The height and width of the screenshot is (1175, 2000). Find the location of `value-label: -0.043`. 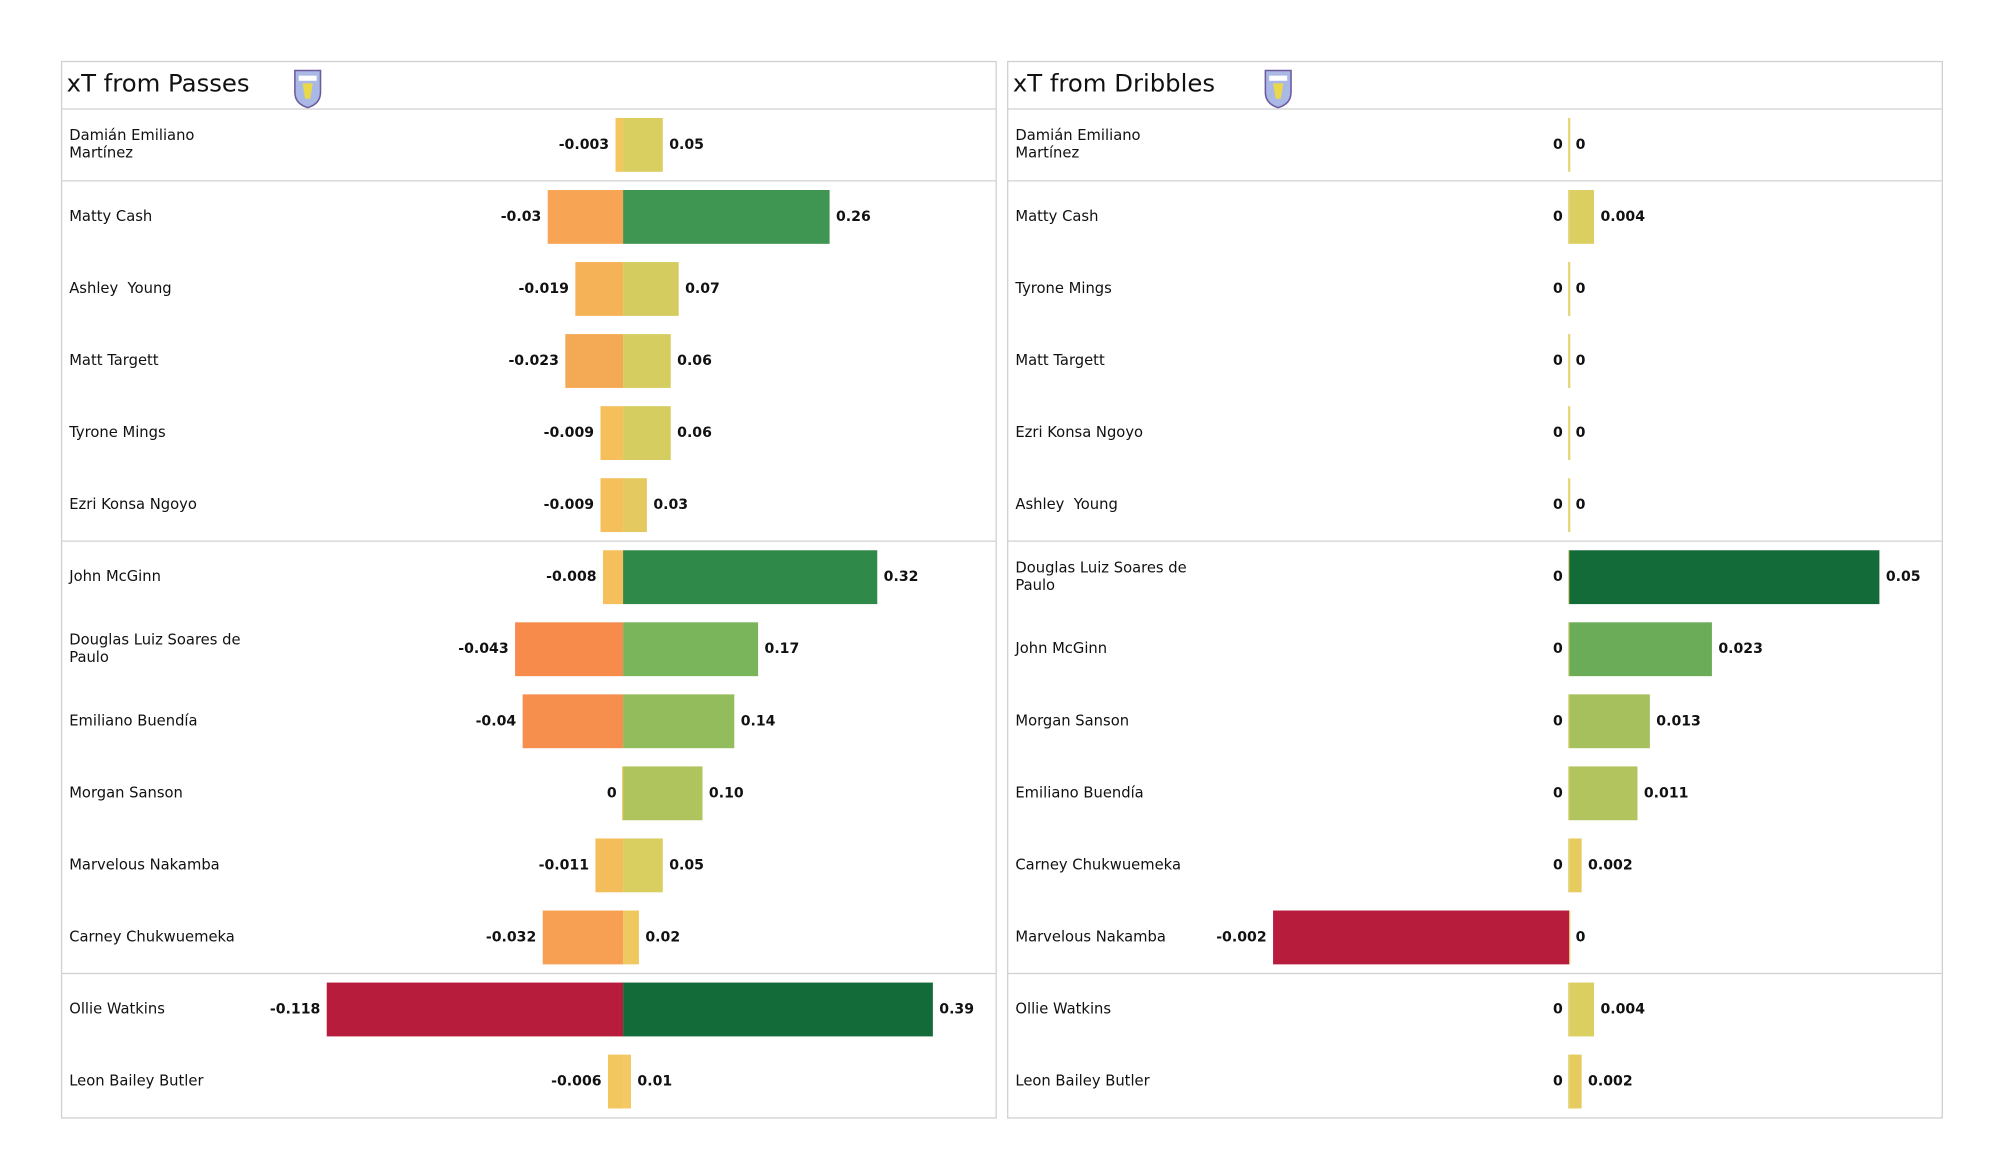

value-label: -0.043 is located at coordinates (483, 649).